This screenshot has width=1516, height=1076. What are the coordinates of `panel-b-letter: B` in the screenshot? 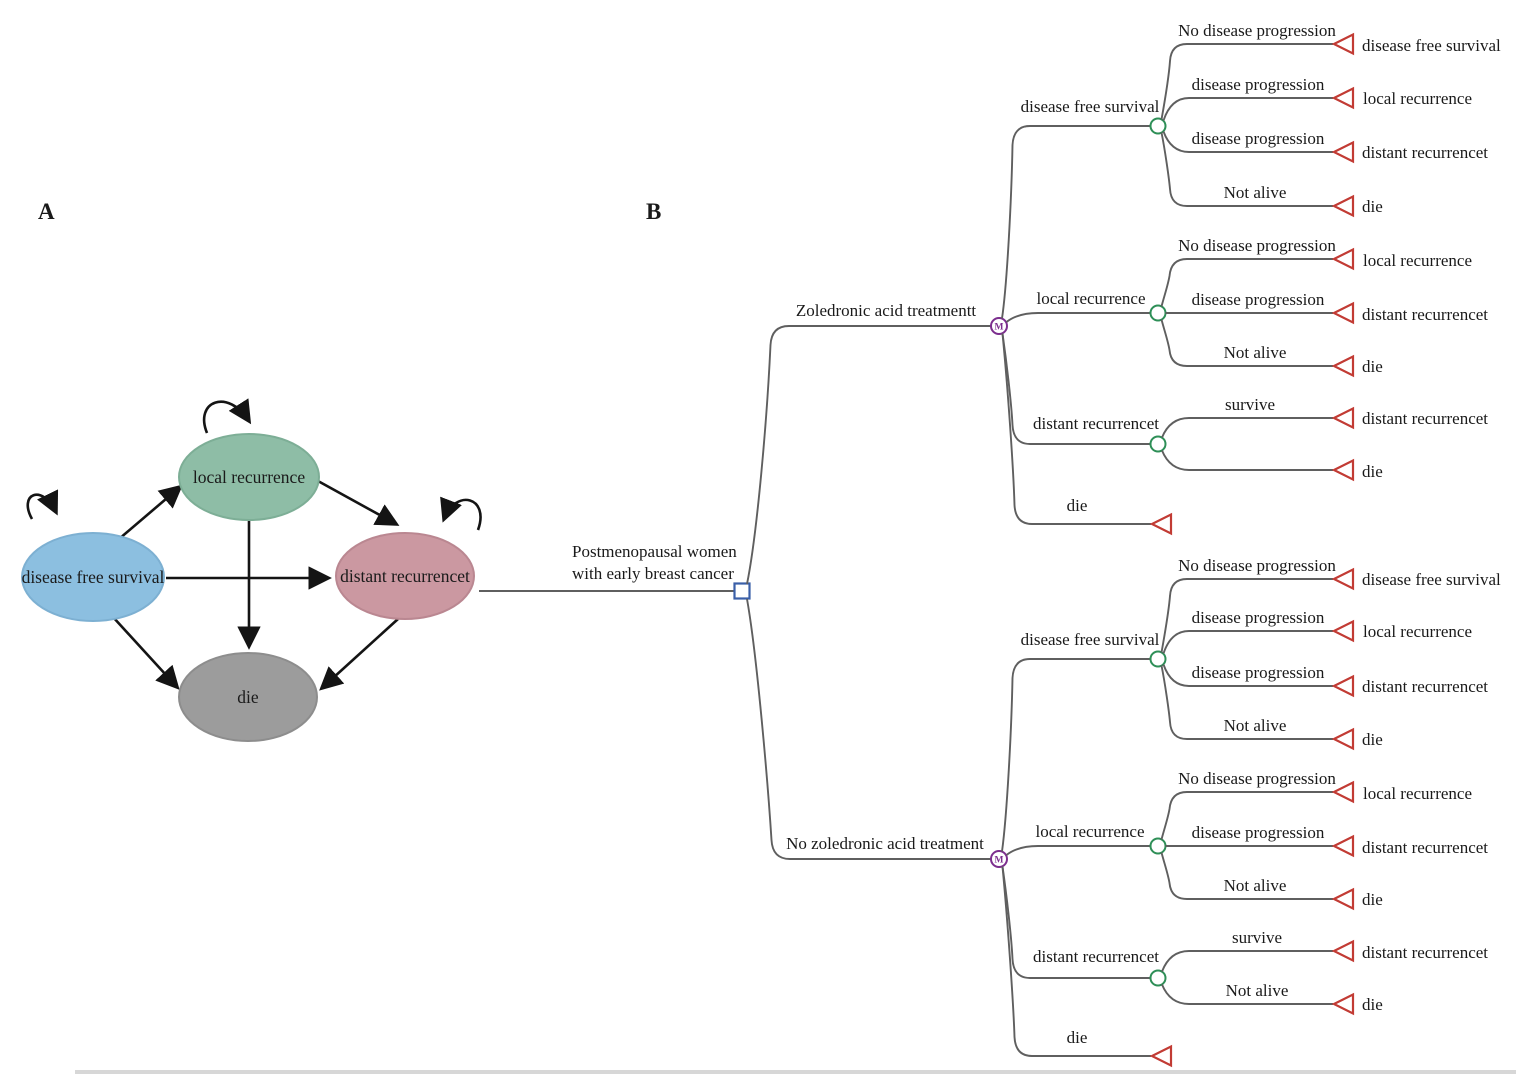 It's located at (653, 211).